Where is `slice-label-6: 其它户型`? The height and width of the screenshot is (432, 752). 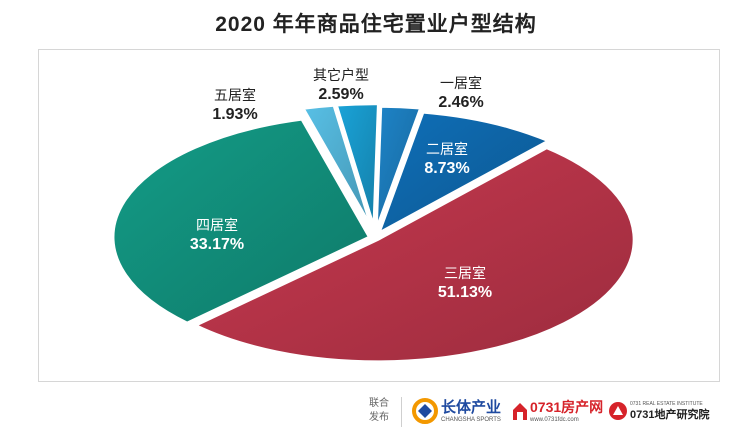 slice-label-6: 其它户型 is located at coordinates (341, 75).